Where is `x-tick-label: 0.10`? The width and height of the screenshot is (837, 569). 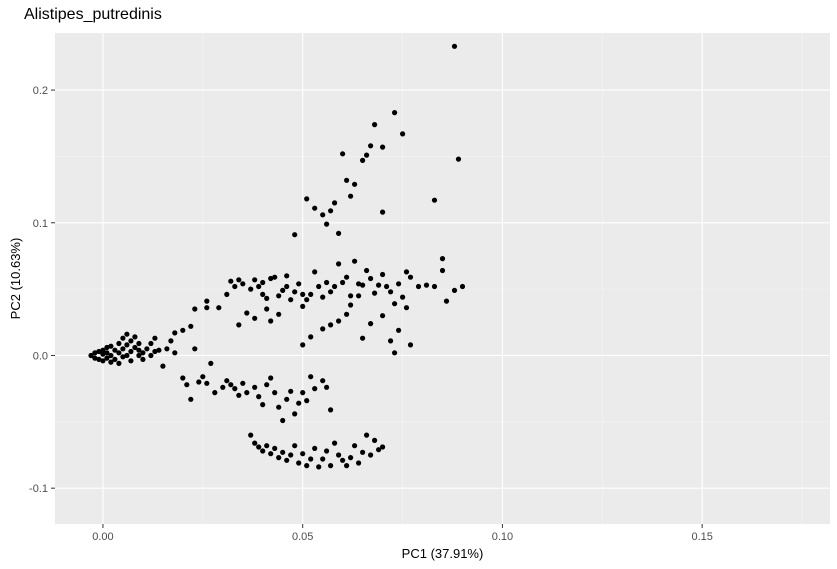
x-tick-label: 0.10 is located at coordinates (502, 537).